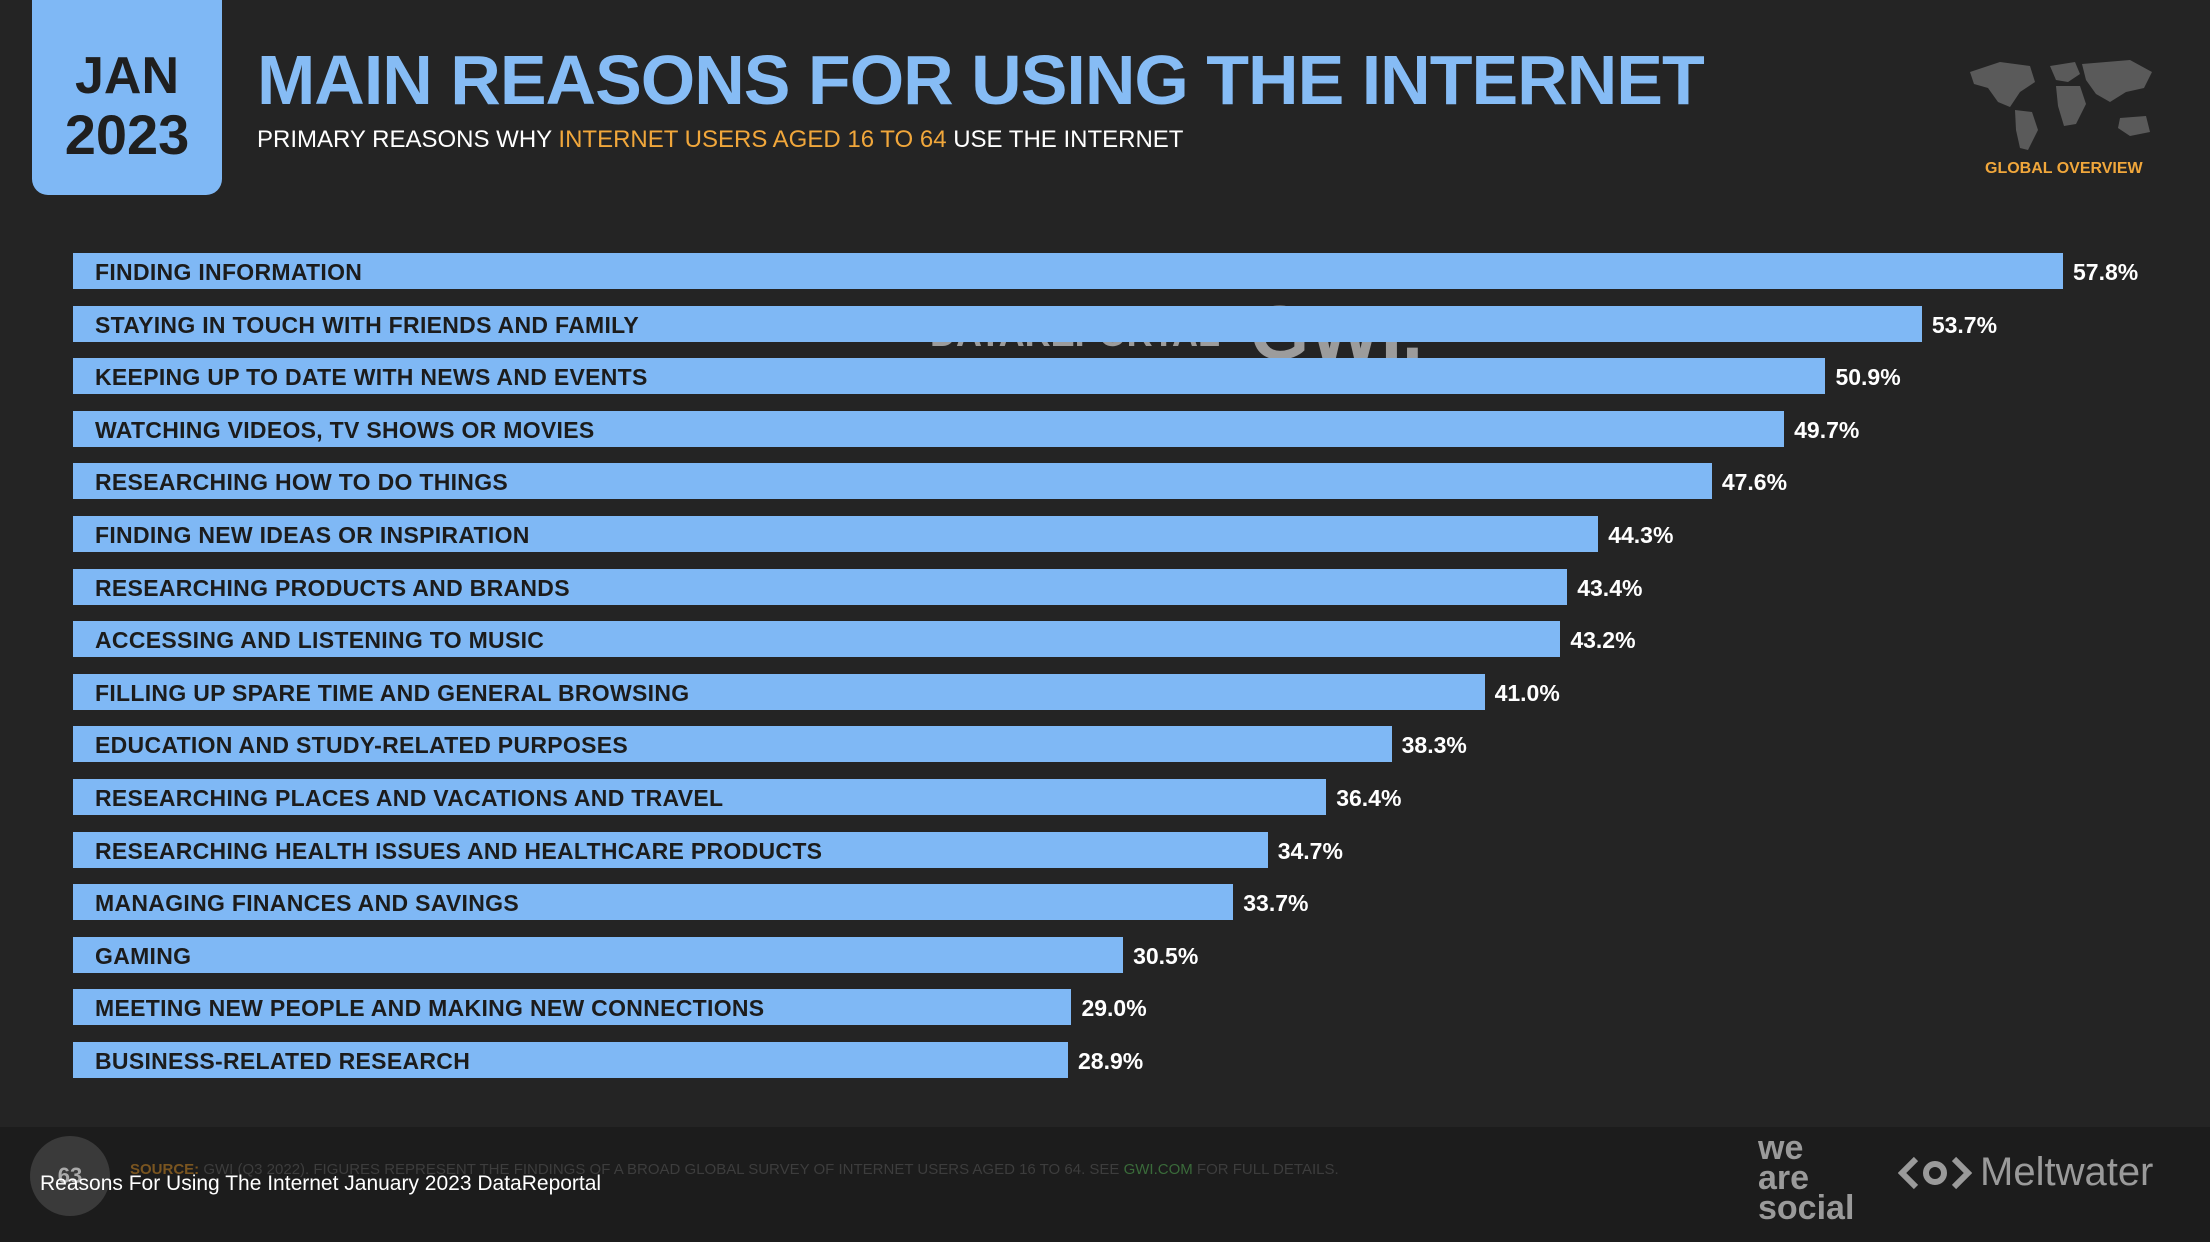 Image resolution: width=2210 pixels, height=1242 pixels. I want to click on watermark: DATAREPORTAL GWI., so click(1176, 333).